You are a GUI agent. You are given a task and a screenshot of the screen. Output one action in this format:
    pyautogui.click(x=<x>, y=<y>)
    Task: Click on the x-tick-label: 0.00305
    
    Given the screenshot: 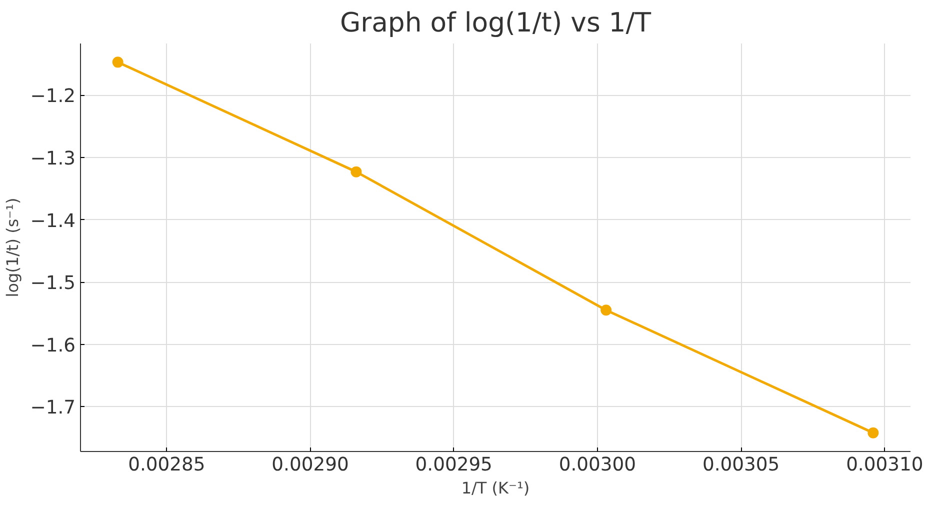 What is the action you would take?
    pyautogui.click(x=741, y=465)
    